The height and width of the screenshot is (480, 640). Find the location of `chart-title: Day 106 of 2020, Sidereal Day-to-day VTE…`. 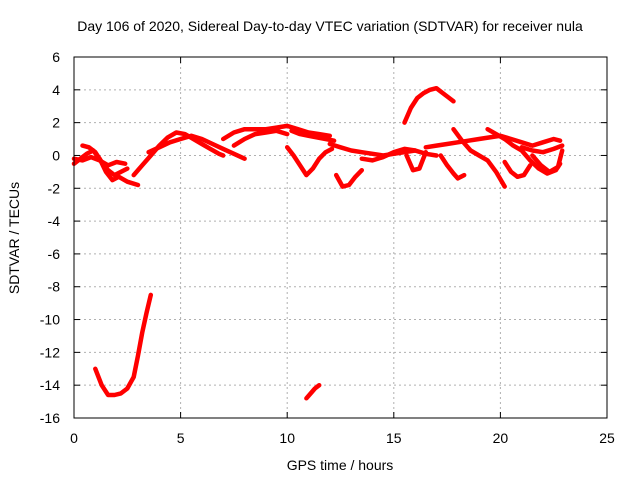

chart-title: Day 106 of 2020, Sidereal Day-to-day VTE… is located at coordinates (330, 26).